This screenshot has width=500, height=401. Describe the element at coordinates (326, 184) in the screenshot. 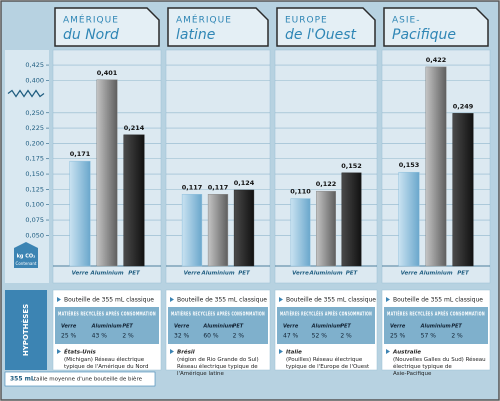

I see `value-label: 0,122` at that location.